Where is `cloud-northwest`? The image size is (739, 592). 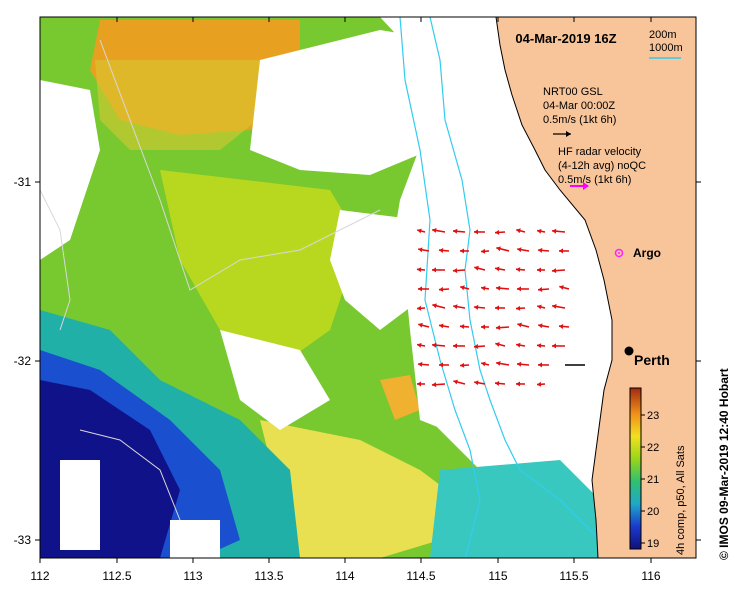 cloud-northwest is located at coordinates (70, 170).